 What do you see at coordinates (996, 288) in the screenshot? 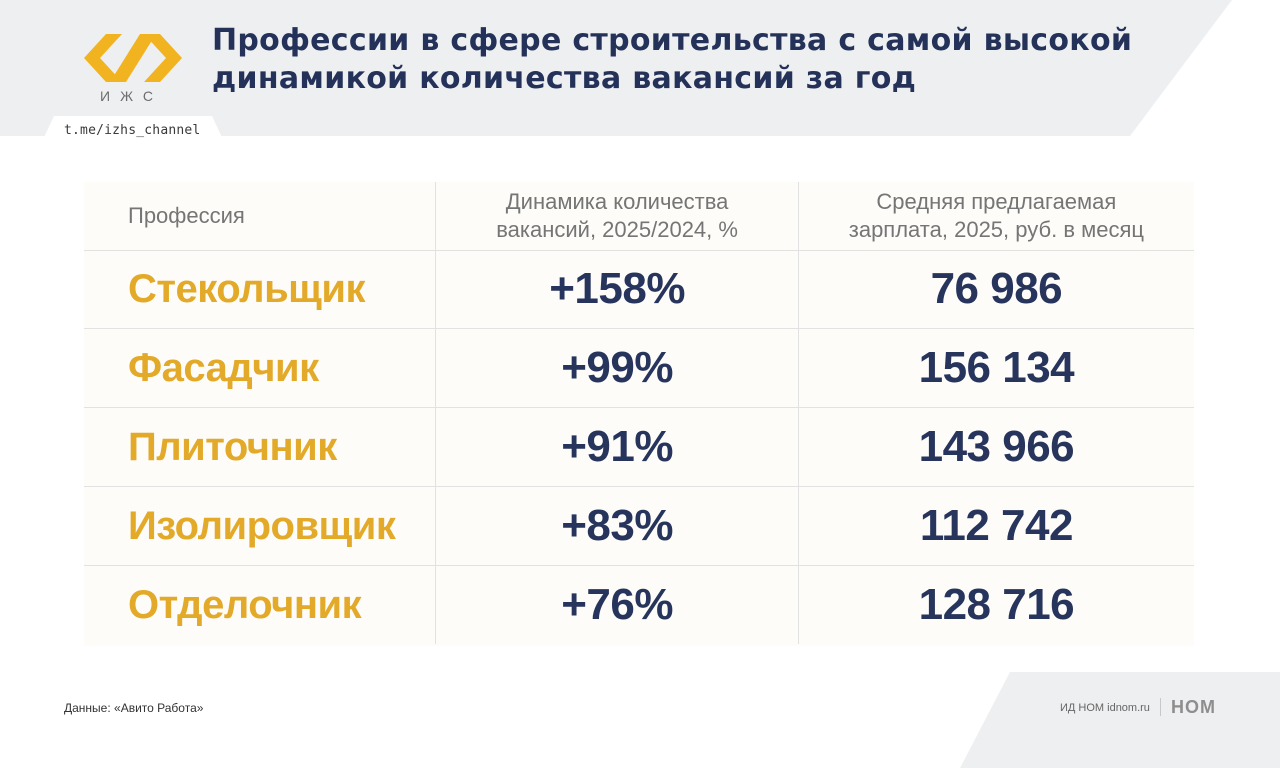
I see `salary-cell: 76 986` at bounding box center [996, 288].